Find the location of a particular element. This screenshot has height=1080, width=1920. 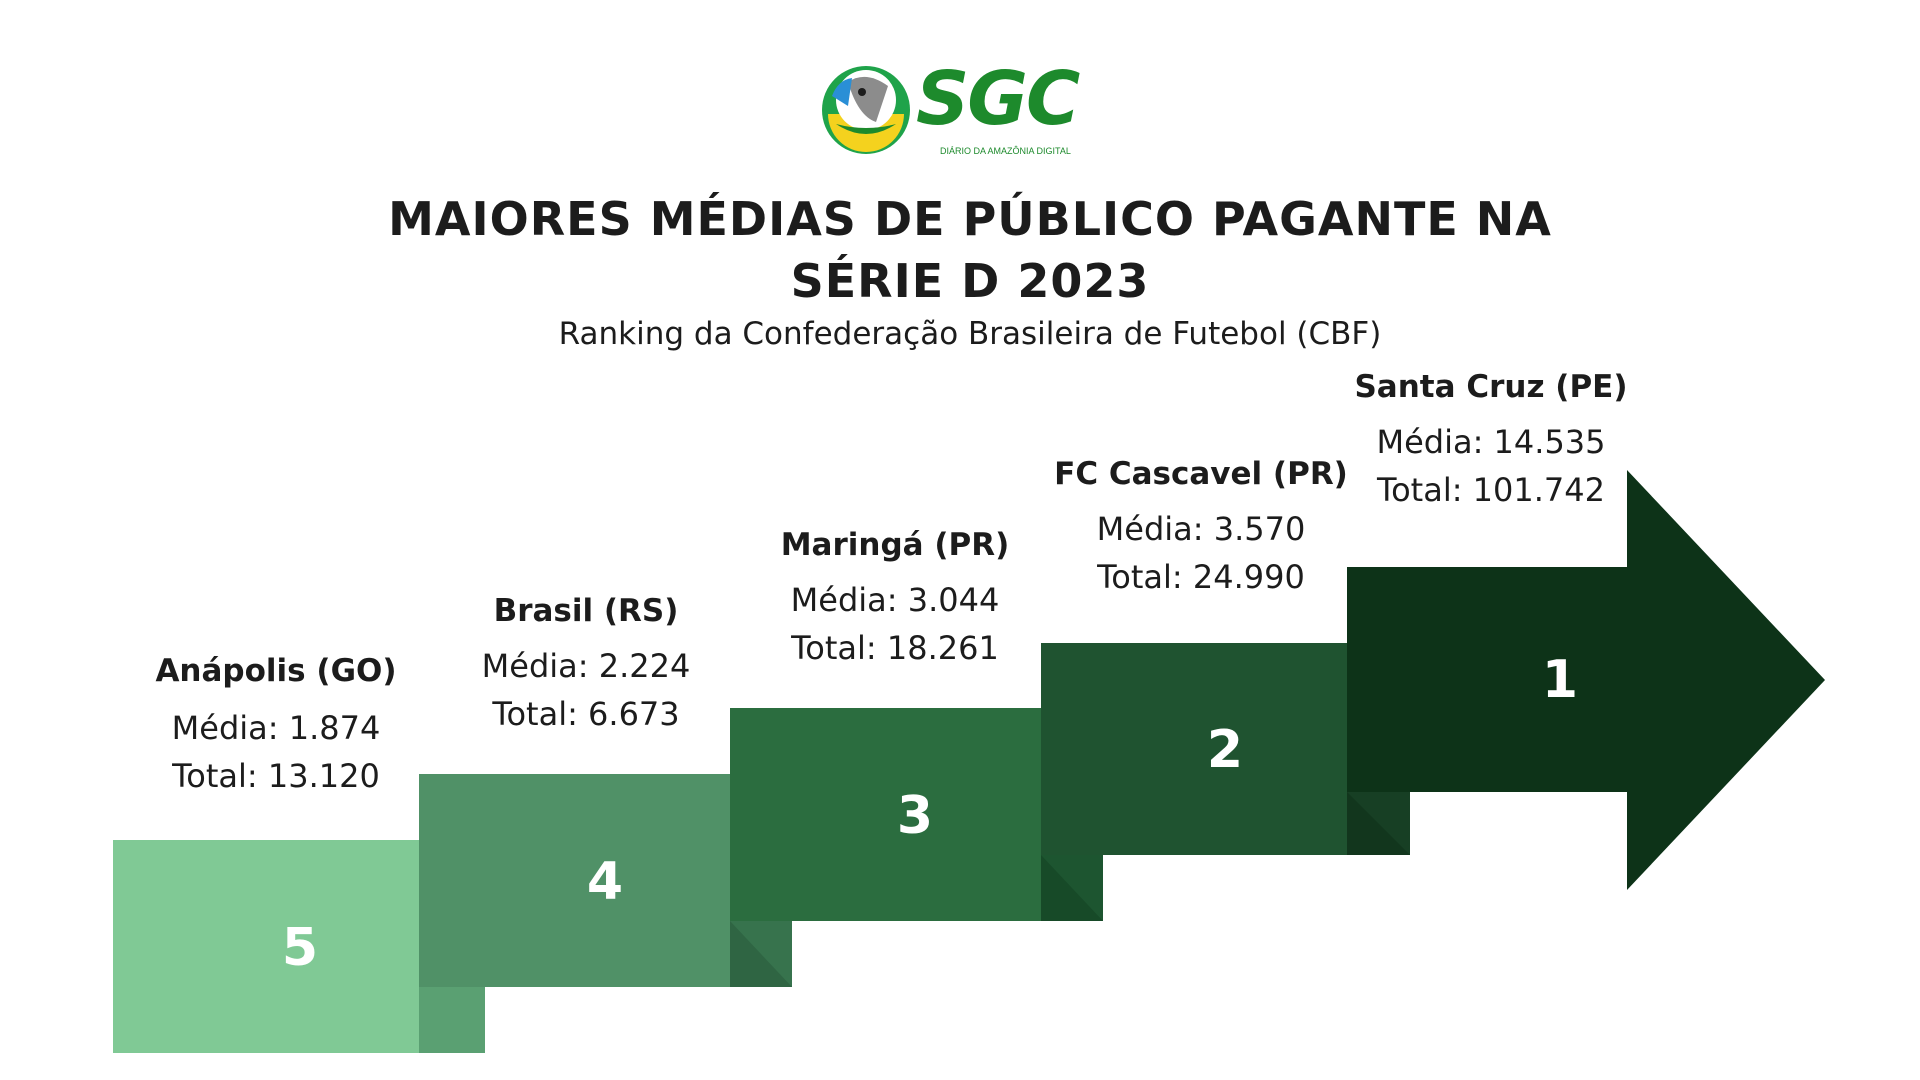

team-label-4: Brasil (RS) Média: 2.224 Total: 6.673 is located at coordinates (586, 663).